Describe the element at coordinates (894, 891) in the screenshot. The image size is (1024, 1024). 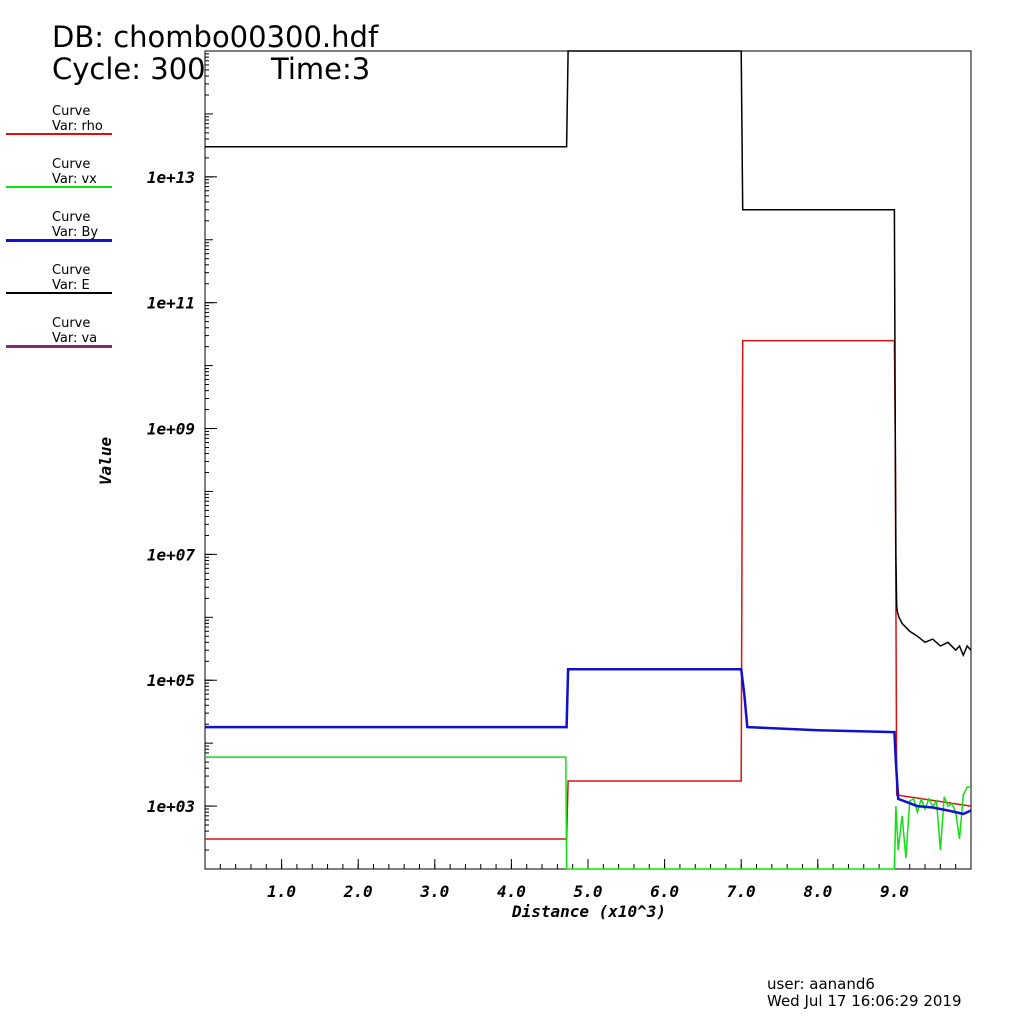
I see `x-tick-label: 9.0` at that location.